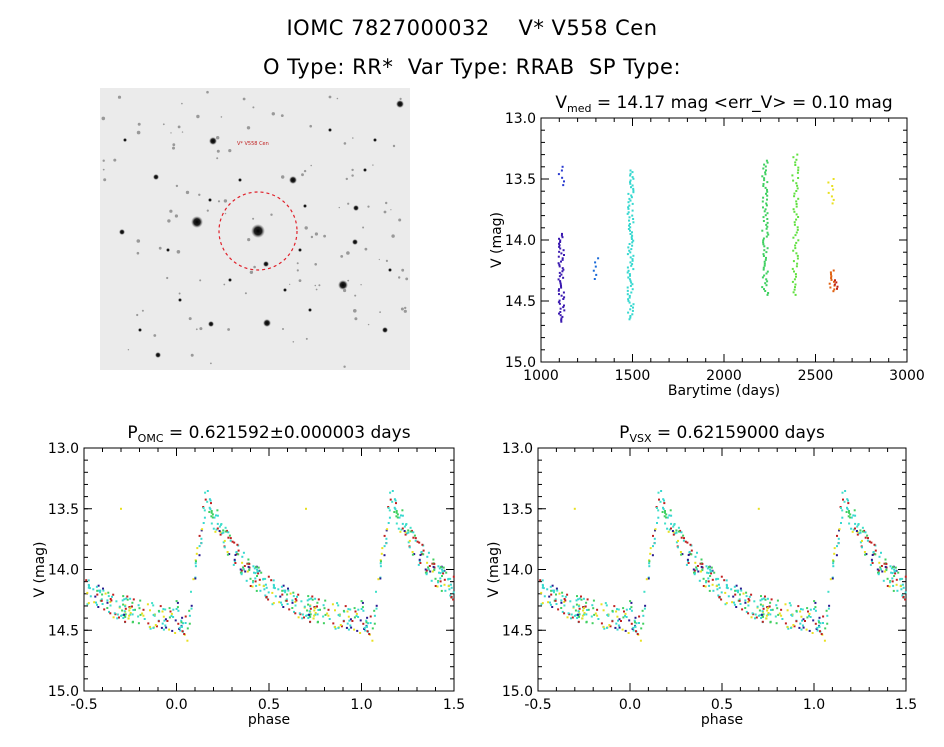 The width and height of the screenshot is (944, 747). What do you see at coordinates (517, 631) in the screenshot?
I see `y-tick-label: 14.5` at bounding box center [517, 631].